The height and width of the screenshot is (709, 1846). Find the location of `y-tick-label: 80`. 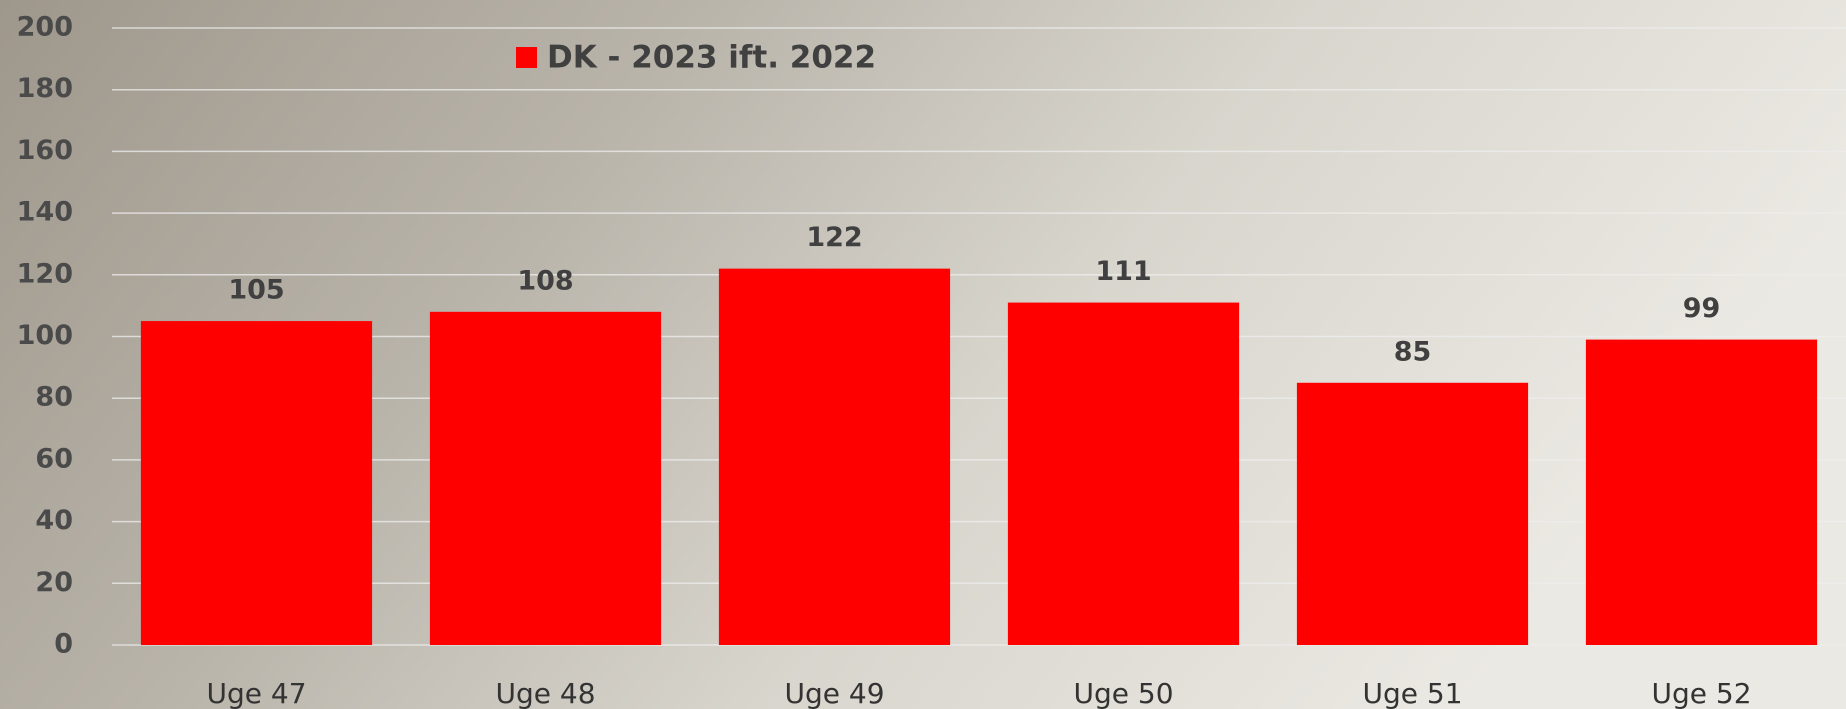

y-tick-label: 80 is located at coordinates (54, 397).